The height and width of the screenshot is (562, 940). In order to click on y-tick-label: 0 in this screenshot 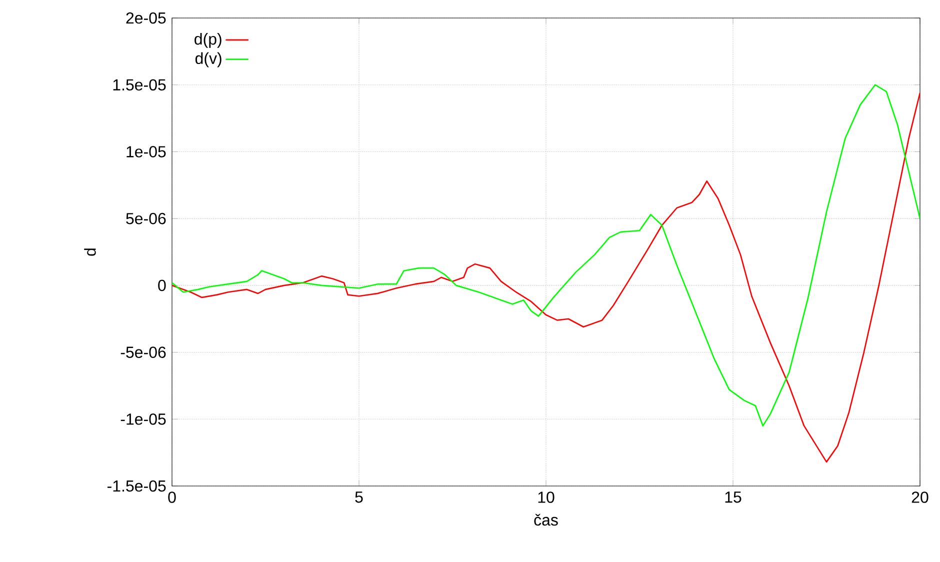, I will do `click(162, 286)`.